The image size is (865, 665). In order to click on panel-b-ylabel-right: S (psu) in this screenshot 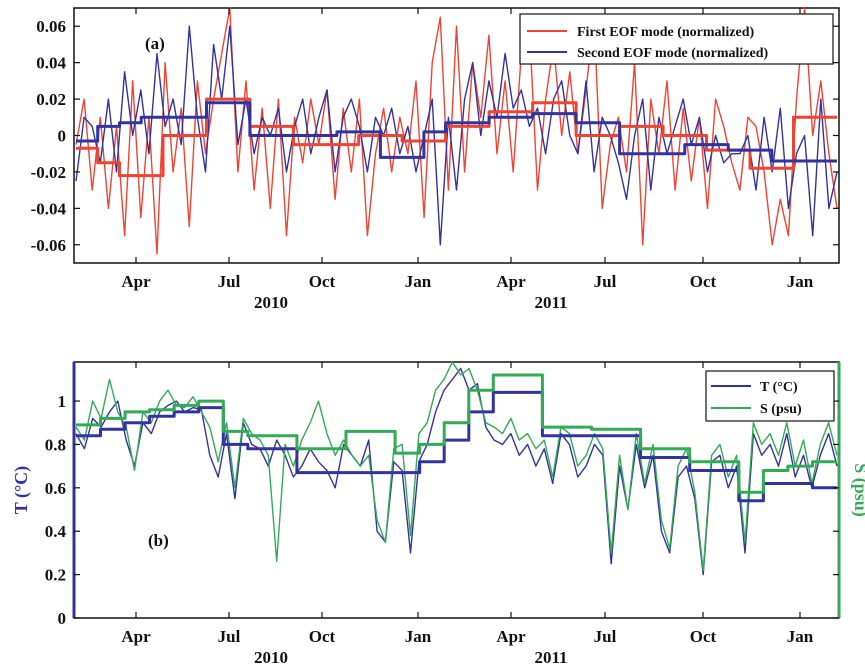, I will do `click(857, 490)`.